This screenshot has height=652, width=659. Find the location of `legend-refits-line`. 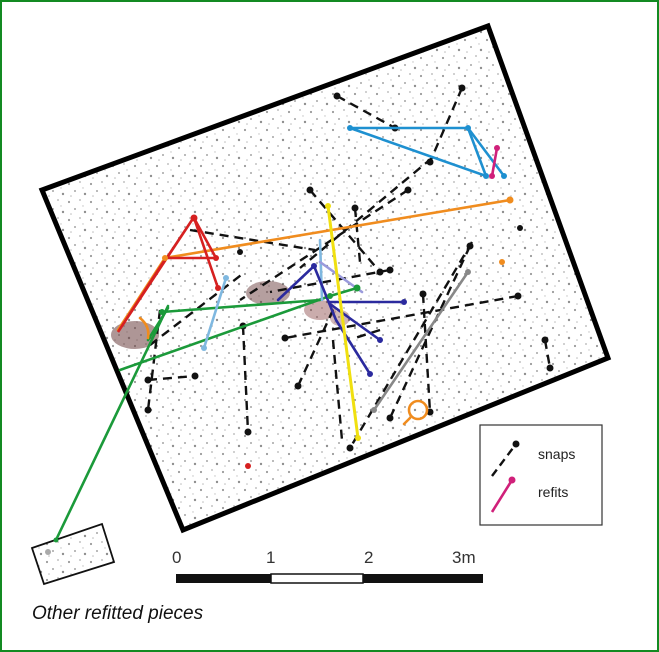

legend-refits-line is located at coordinates (502, 496).